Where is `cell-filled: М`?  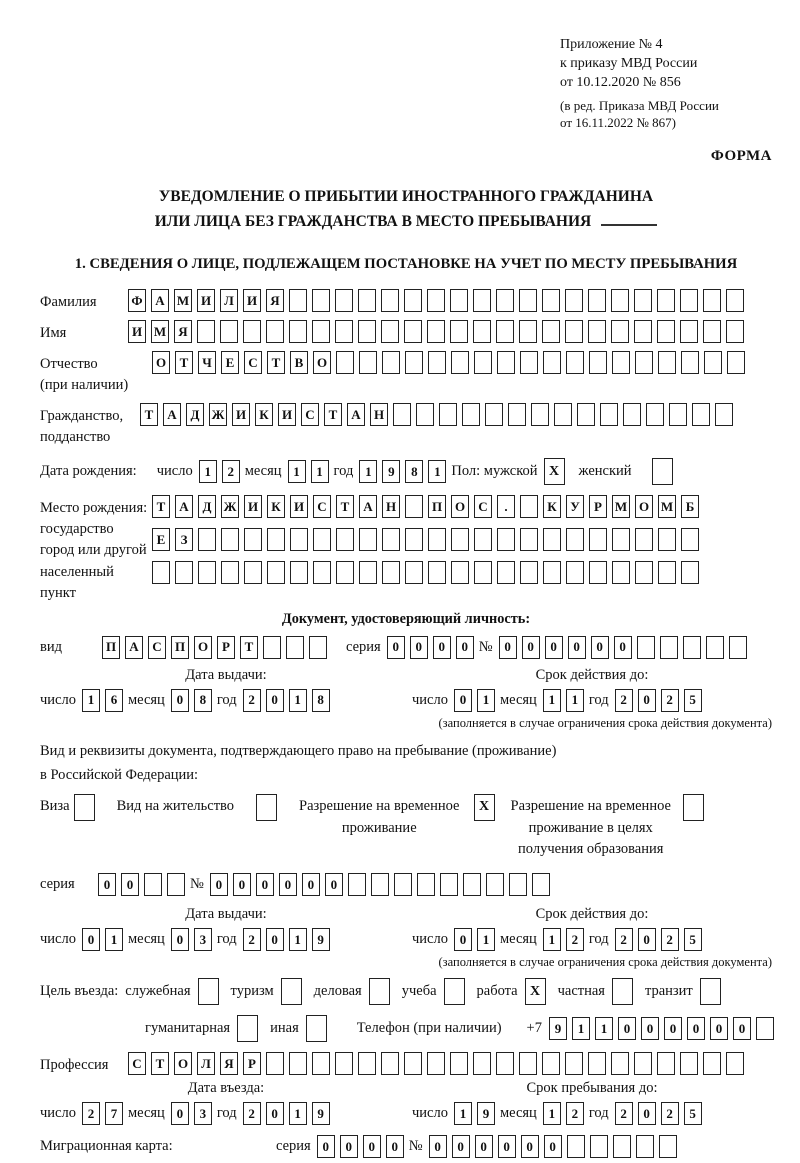
cell-filled: М is located at coordinates (183, 301).